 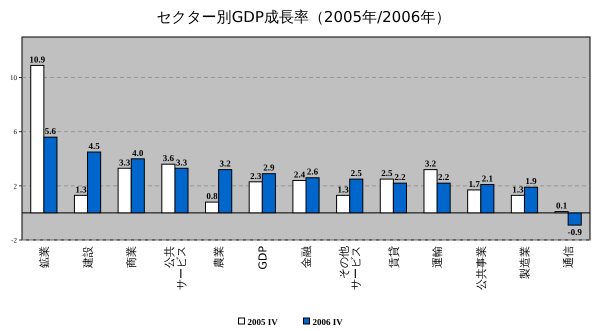 I want to click on x-tick-label: 運輸, so click(x=437, y=257).